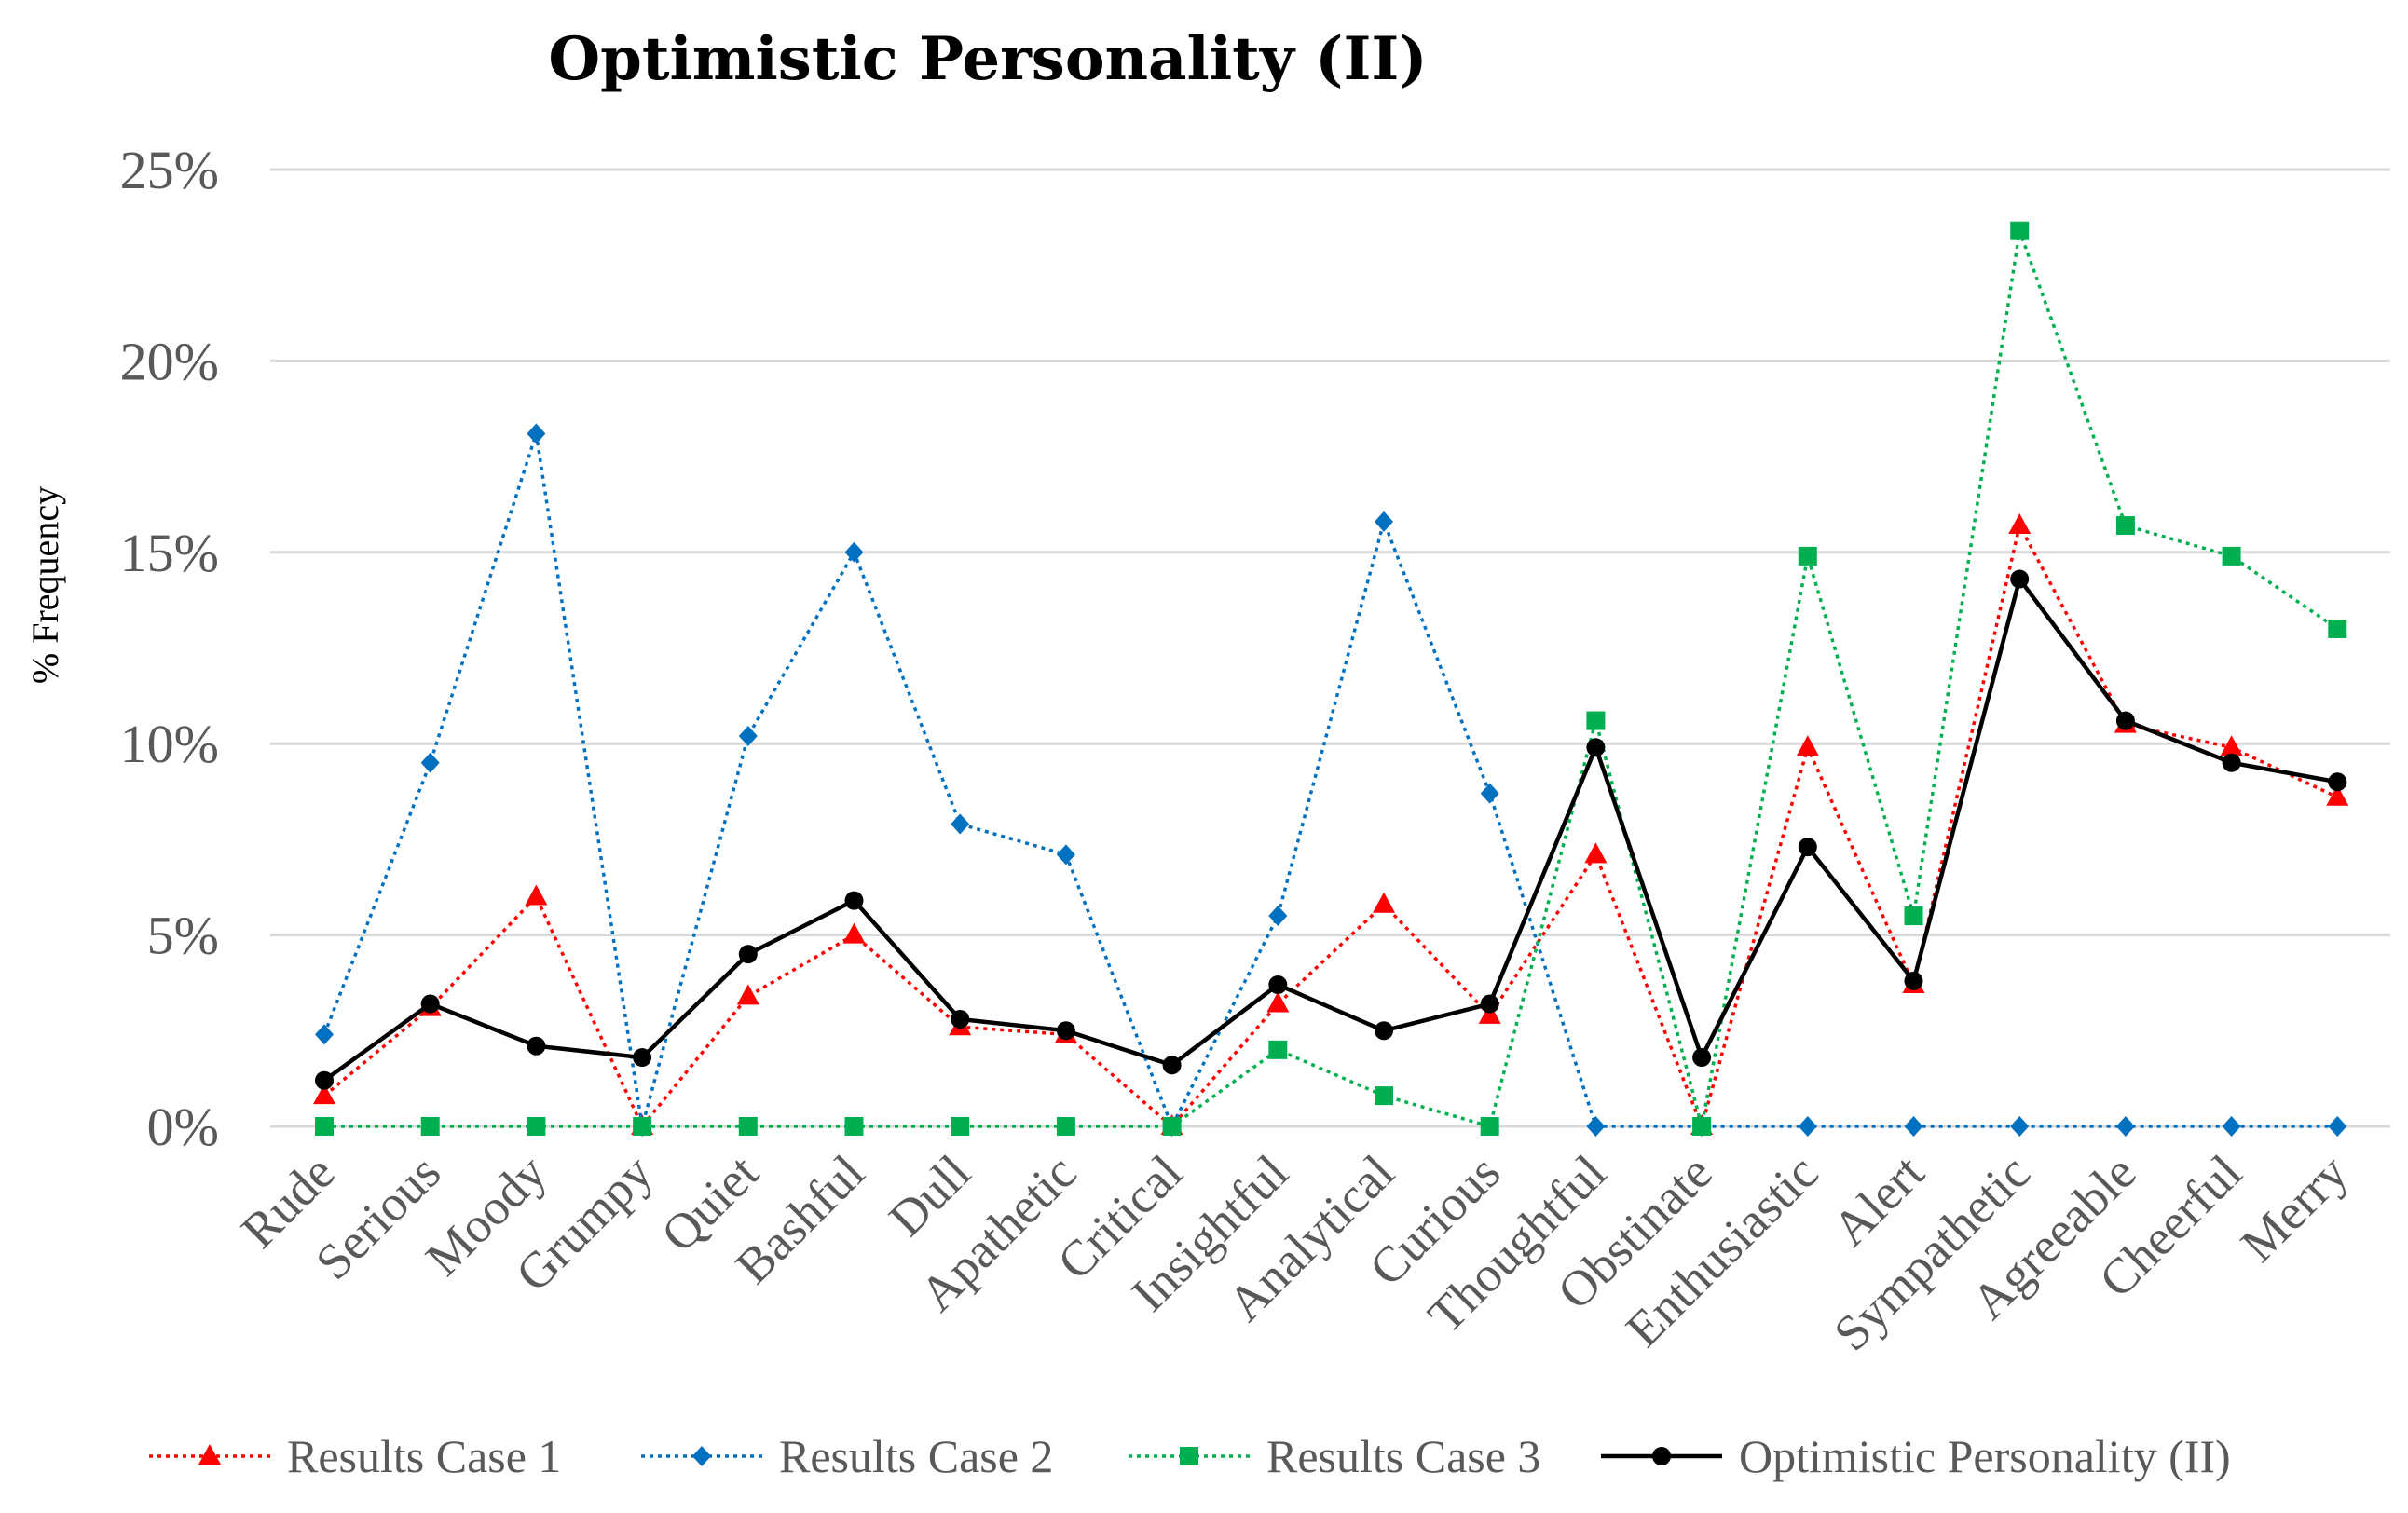  Describe the element at coordinates (183, 936) in the screenshot. I see `y-tick-label: 5%` at that location.